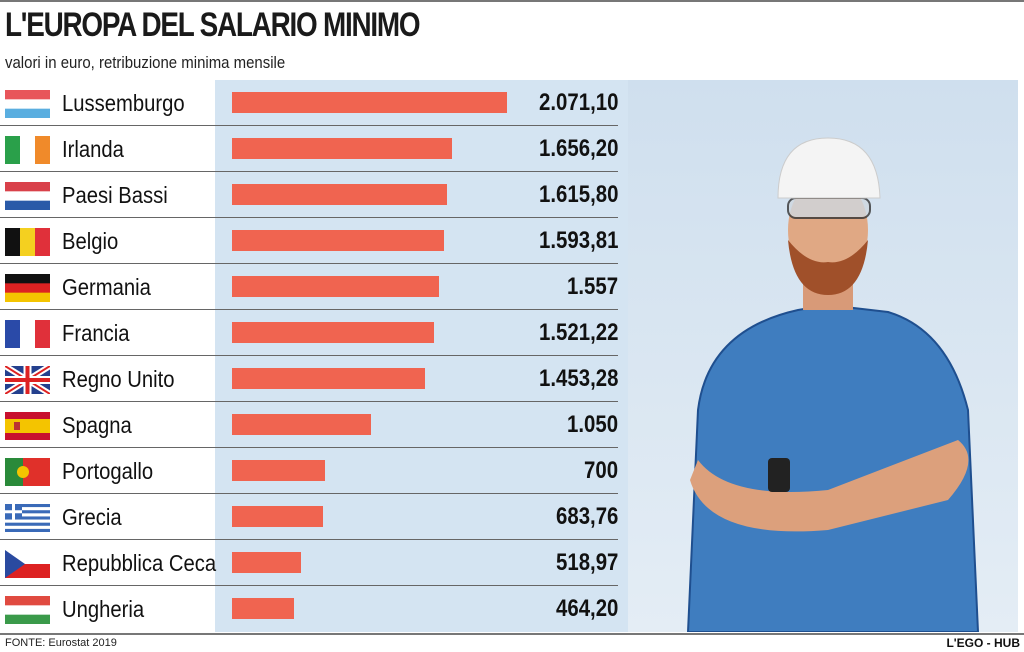 This screenshot has width=1024, height=652. Describe the element at coordinates (27, 610) in the screenshot. I see `hungary-flag-icon` at that location.